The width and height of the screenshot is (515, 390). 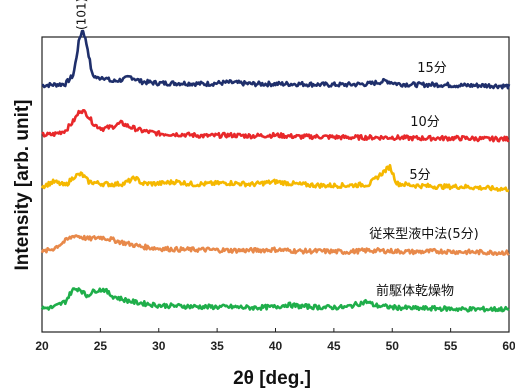 I want to click on x-tick-label: 50, so click(x=393, y=346).